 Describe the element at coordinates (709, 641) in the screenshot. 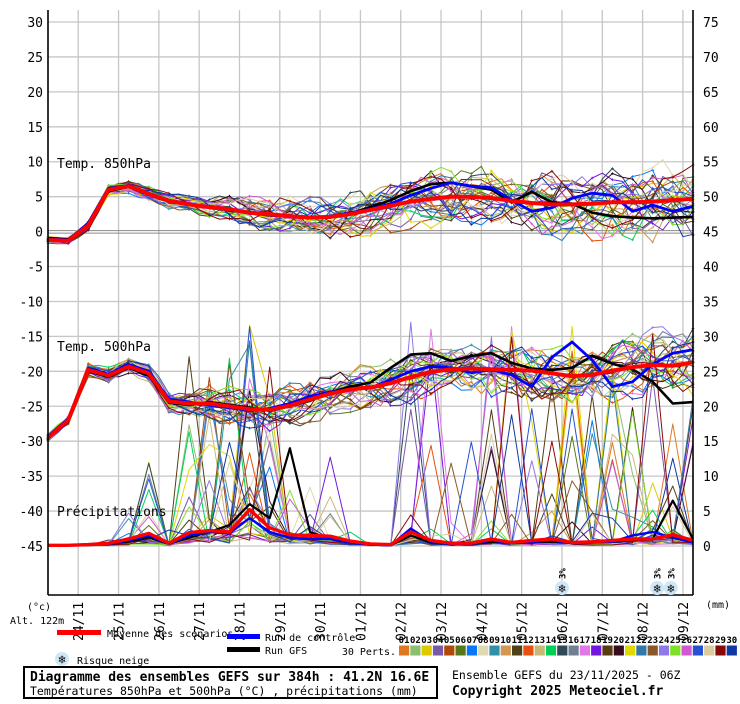

I see `pert-number: 28` at that location.